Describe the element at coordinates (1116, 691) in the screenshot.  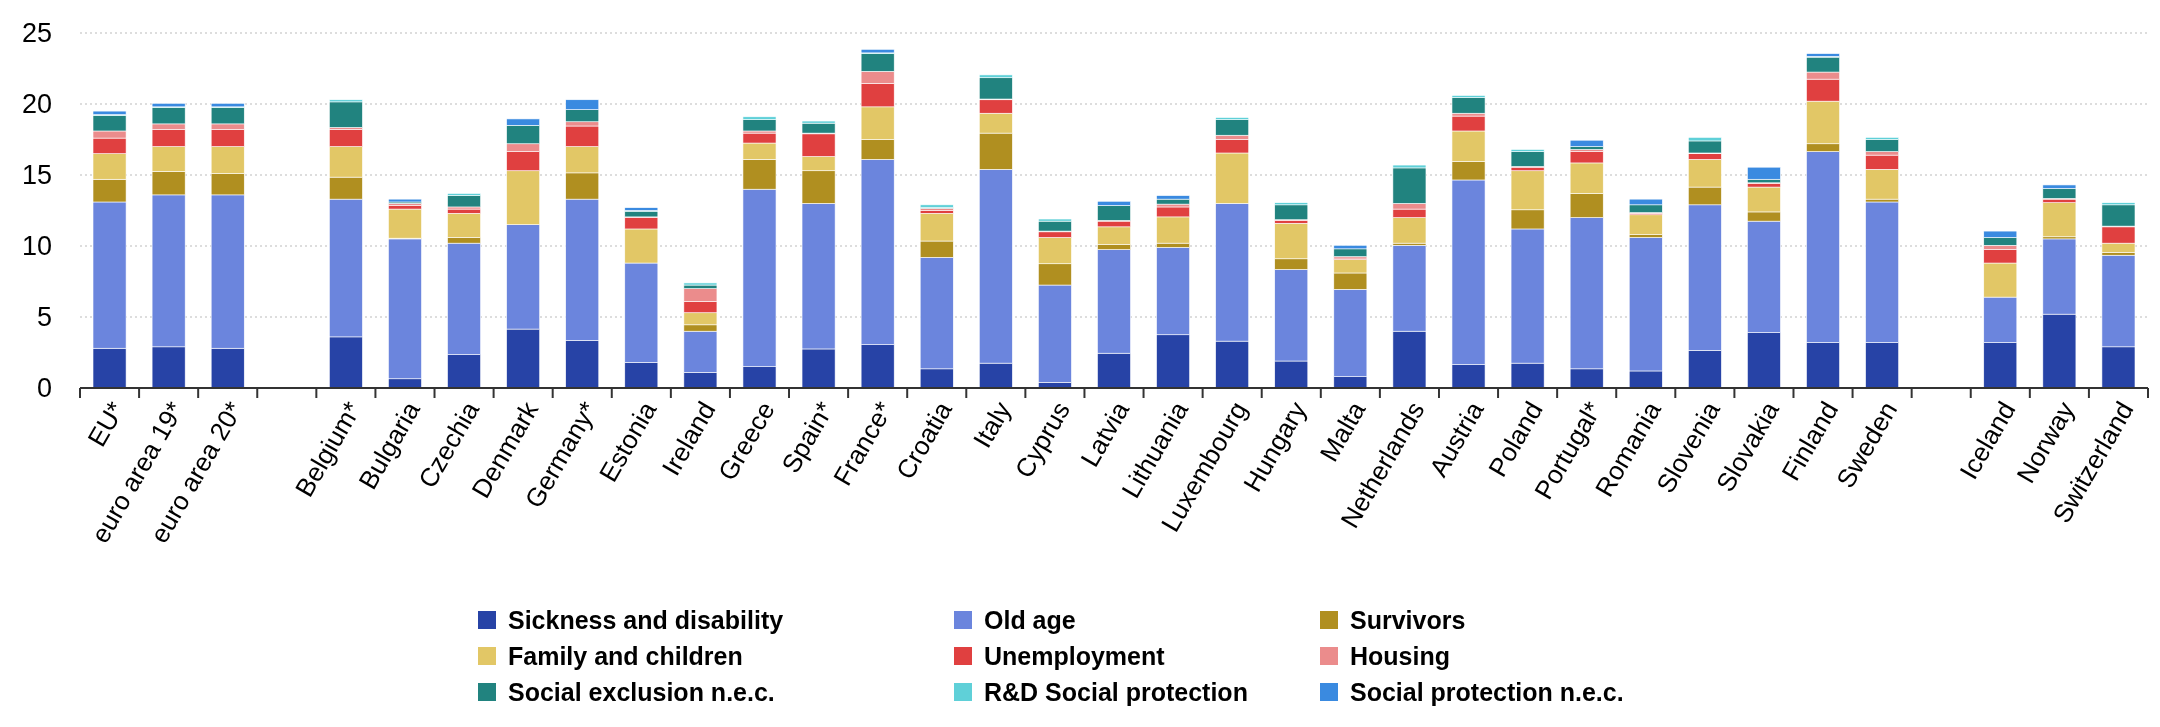
I see `legend-label: R&D Social protection` at that location.